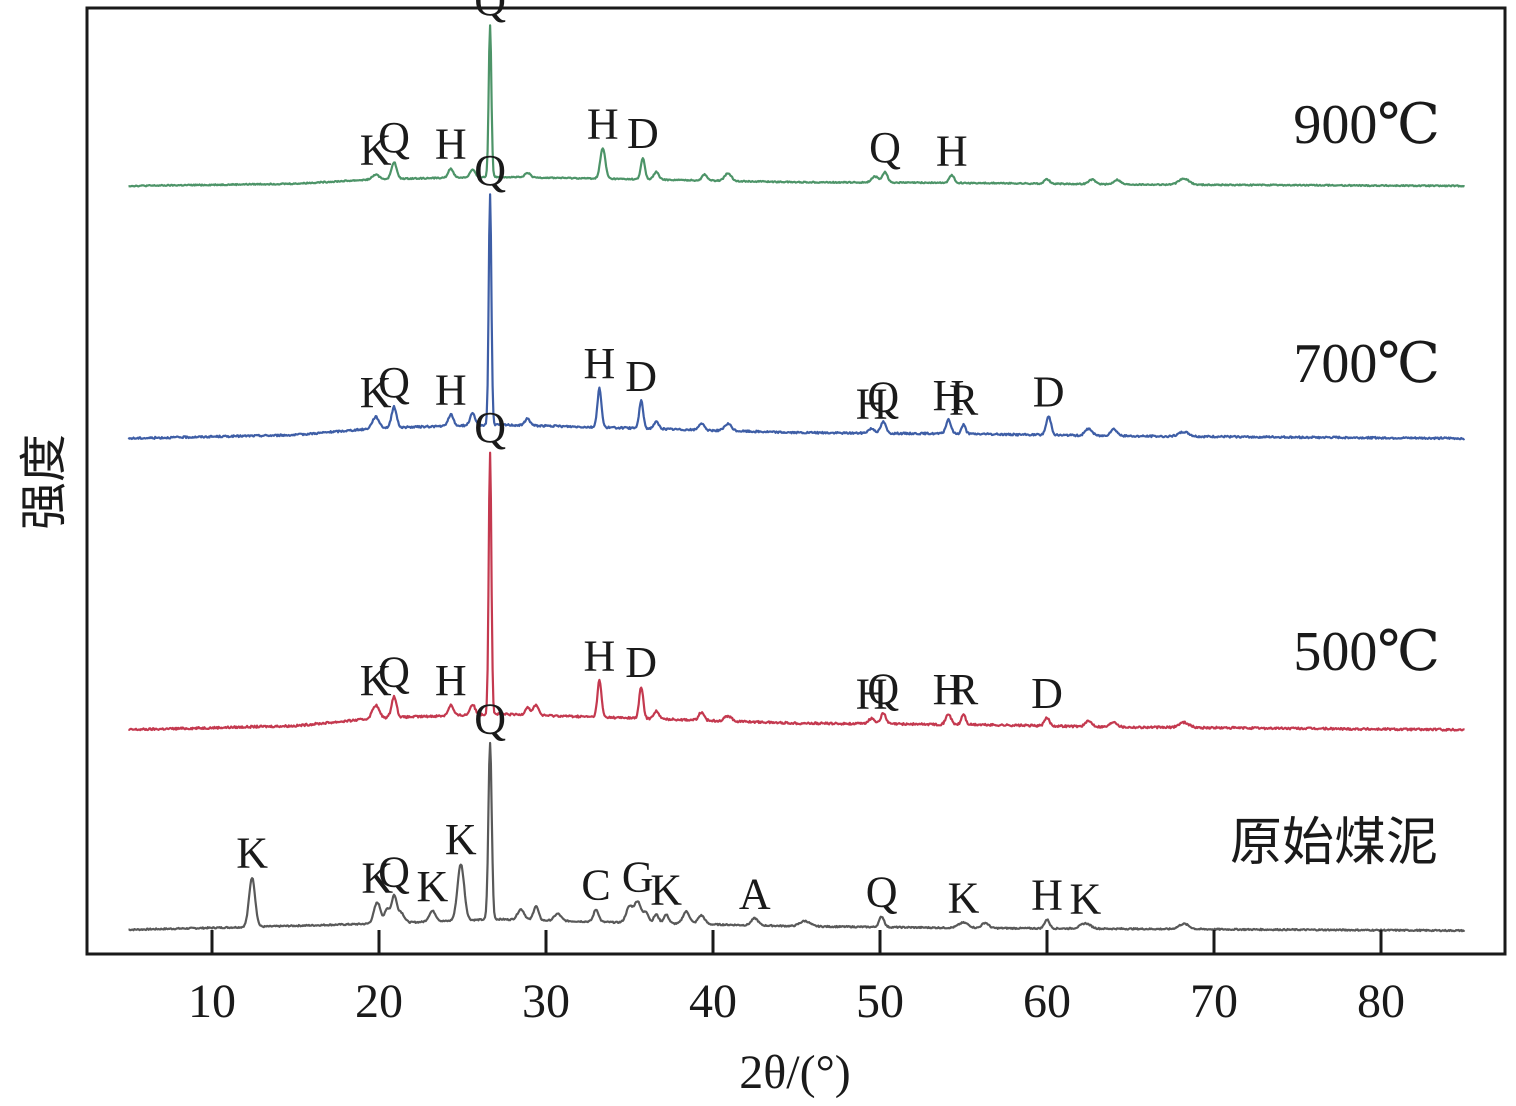  I want to click on peak-label: C, so click(595, 885).